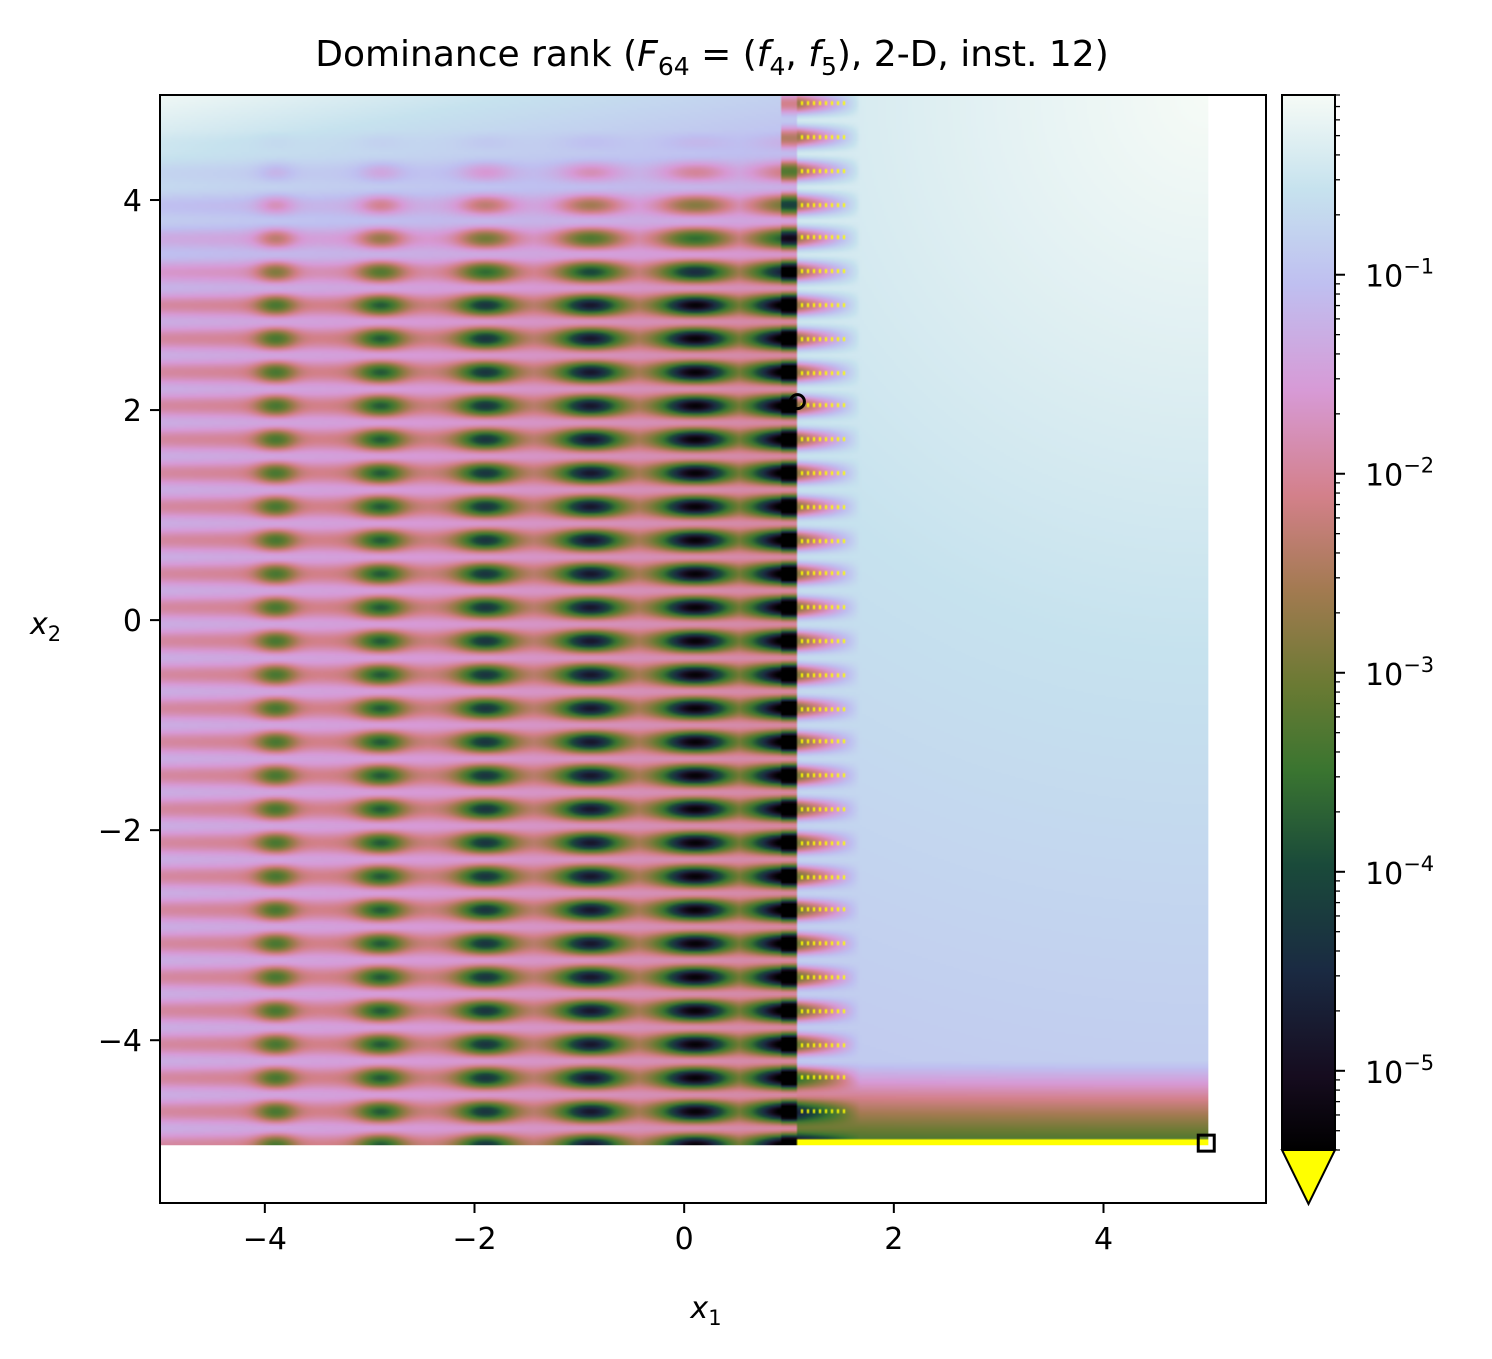  What do you see at coordinates (1206, 1143) in the screenshot?
I see `square-marker` at bounding box center [1206, 1143].